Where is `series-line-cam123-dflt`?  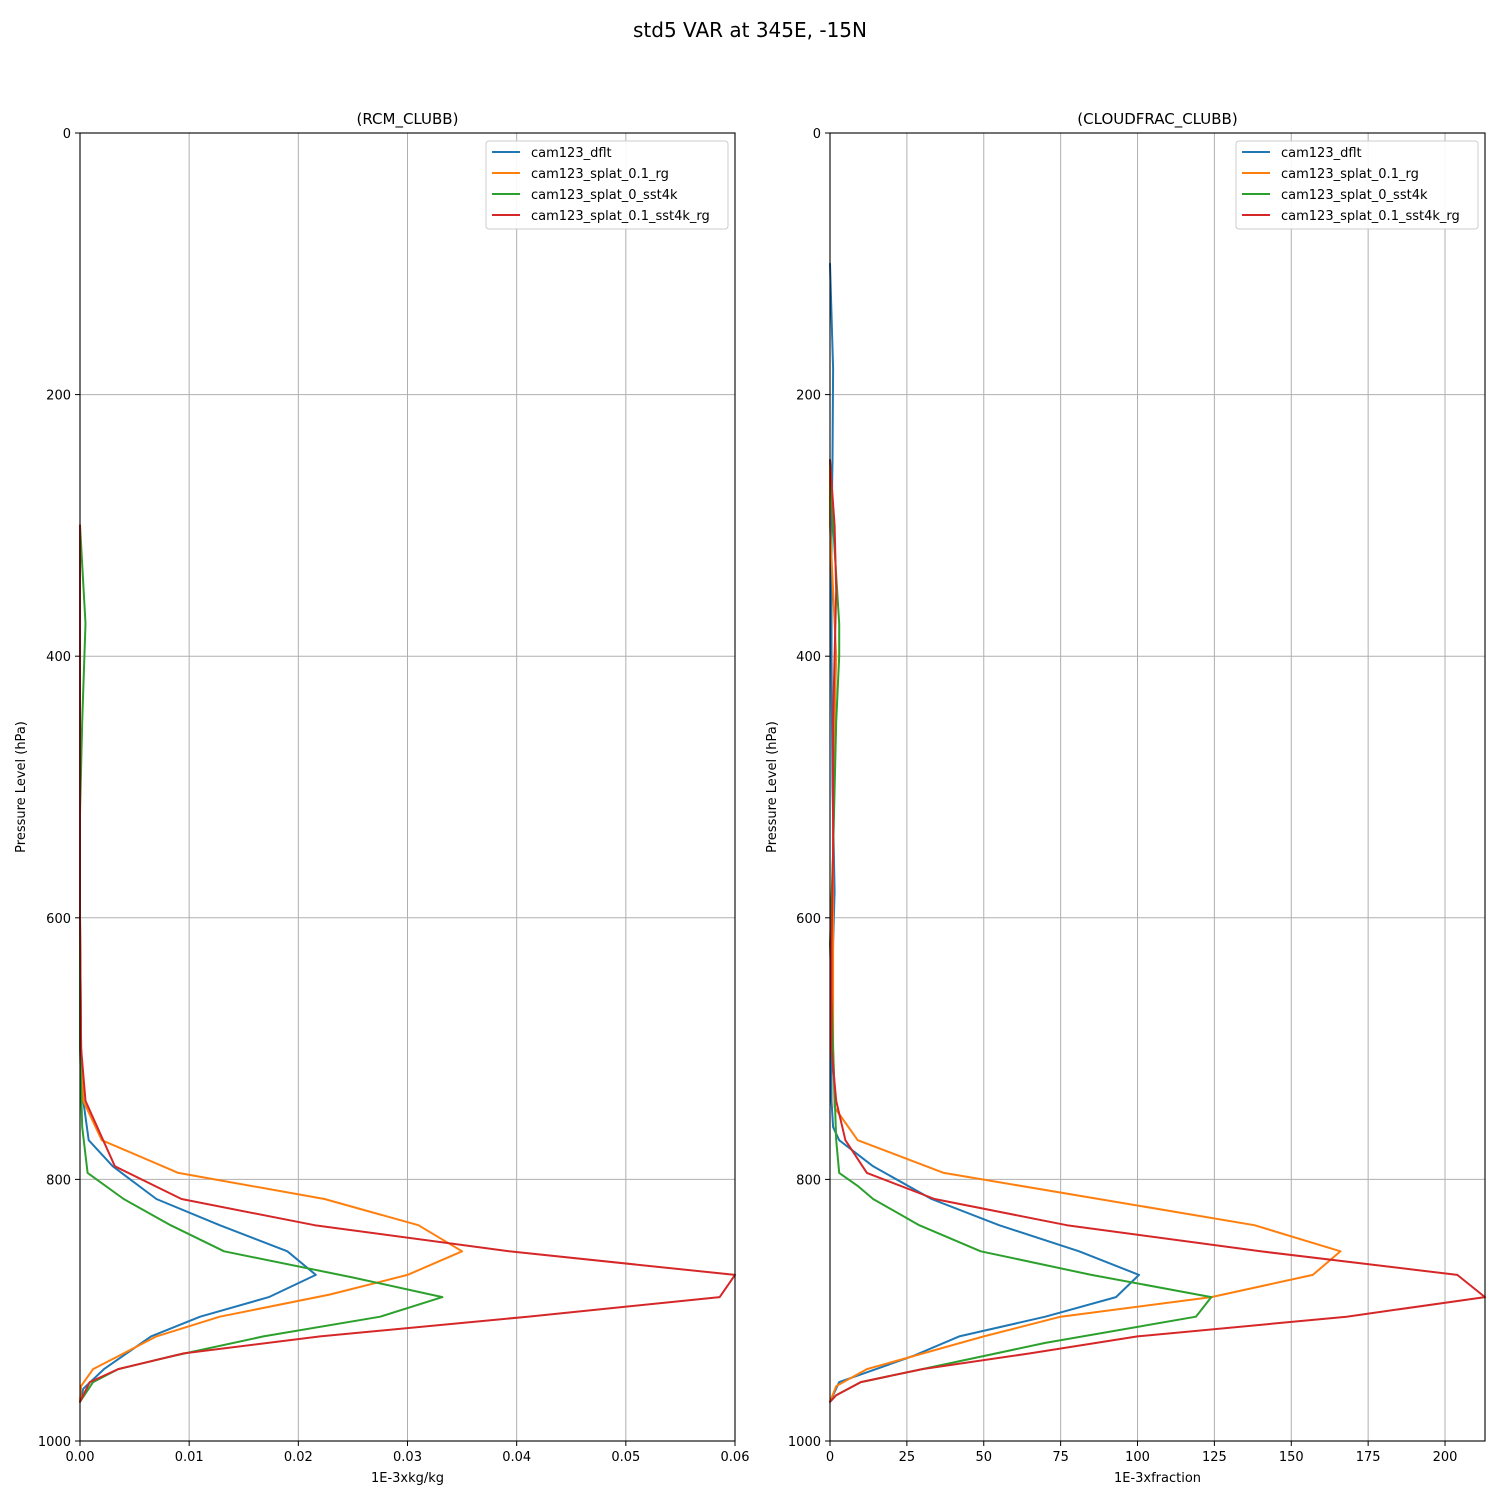 series-line-cam123-dflt is located at coordinates (198, 963).